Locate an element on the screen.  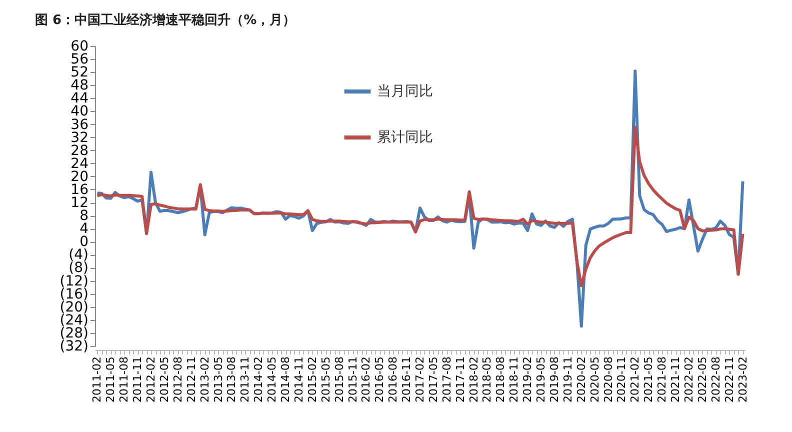
x-tick-label: 2016-05 is located at coordinates (379, 379).